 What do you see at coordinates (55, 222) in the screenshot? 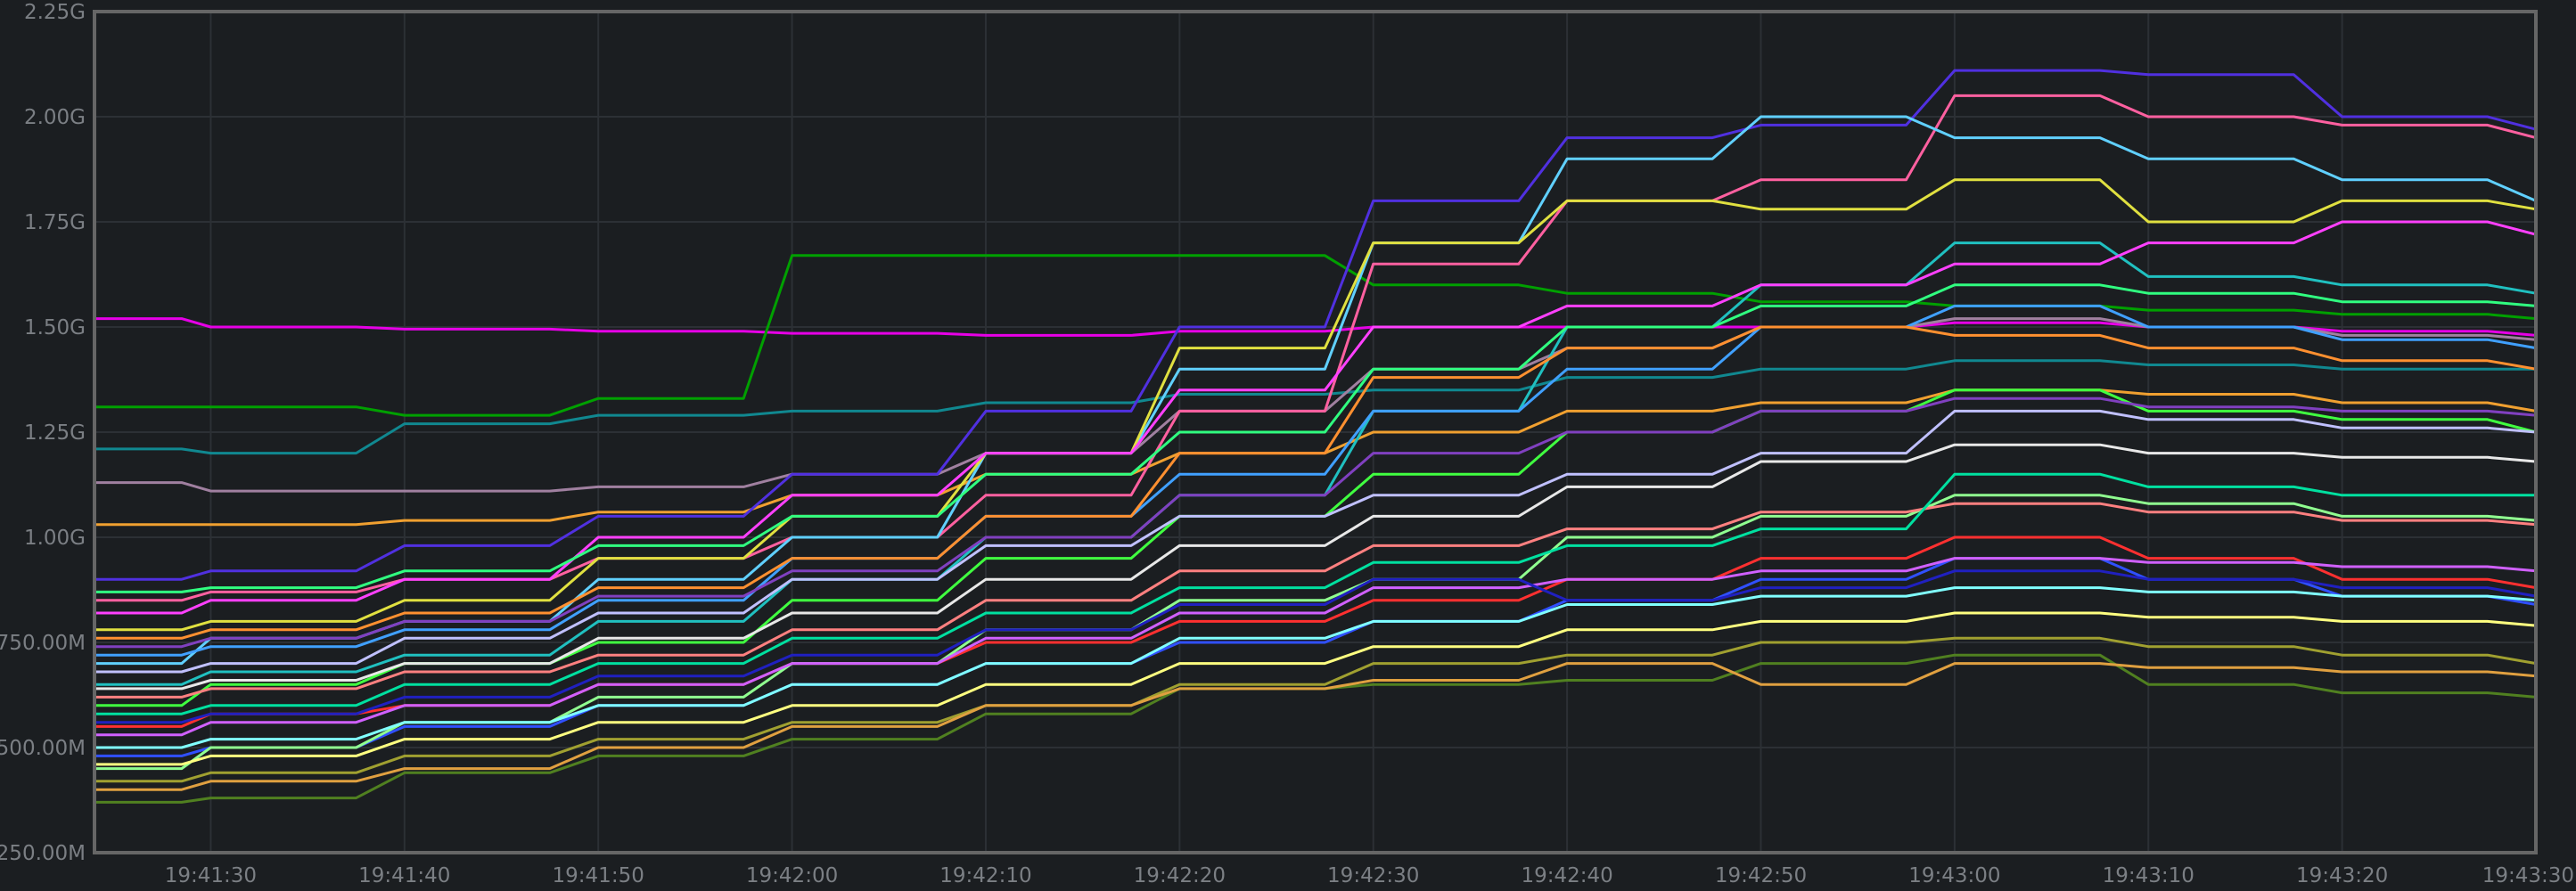
I see `y-tick-label: 1.75G` at bounding box center [55, 222].